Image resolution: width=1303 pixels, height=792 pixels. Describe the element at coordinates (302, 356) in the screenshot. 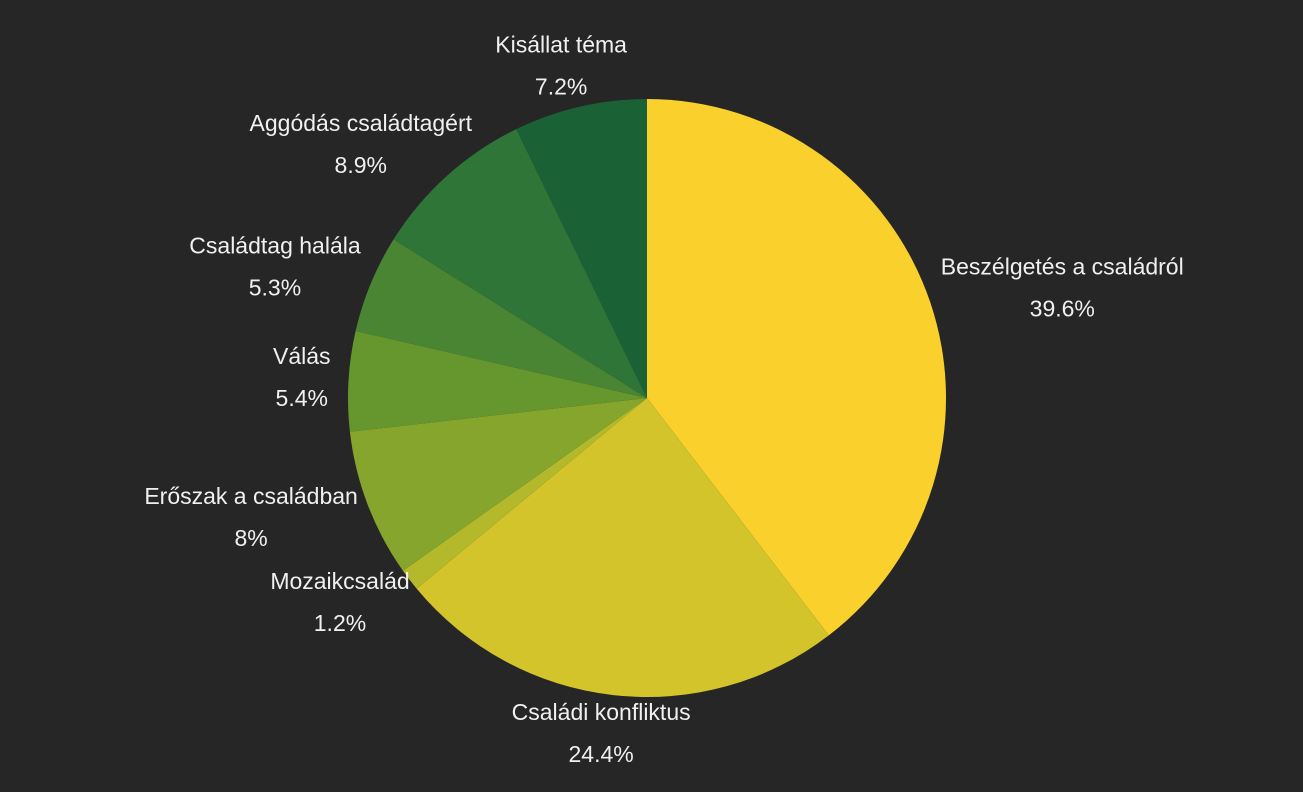

I see `slice-label: Válás` at that location.